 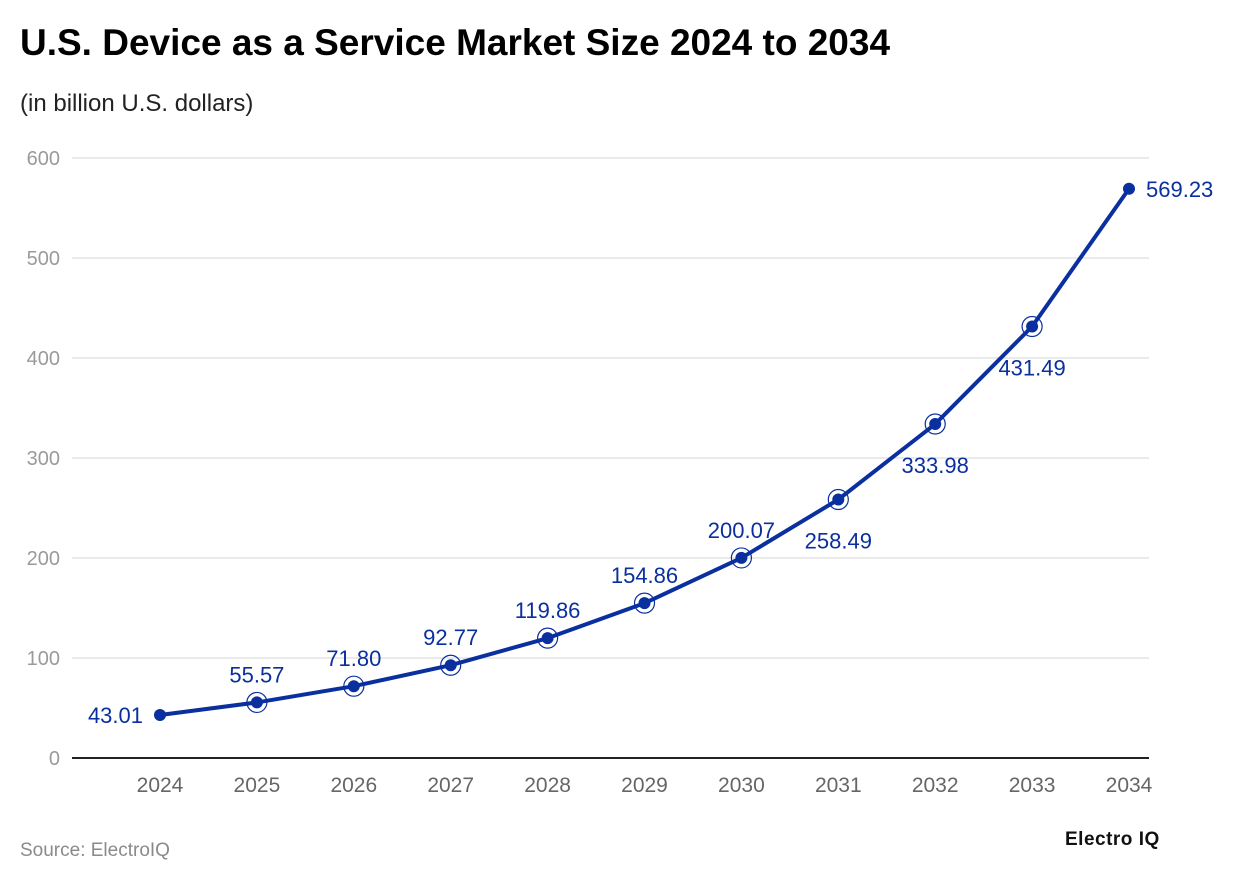 What do you see at coordinates (353, 785) in the screenshot?
I see `x-tick-label: 2026` at bounding box center [353, 785].